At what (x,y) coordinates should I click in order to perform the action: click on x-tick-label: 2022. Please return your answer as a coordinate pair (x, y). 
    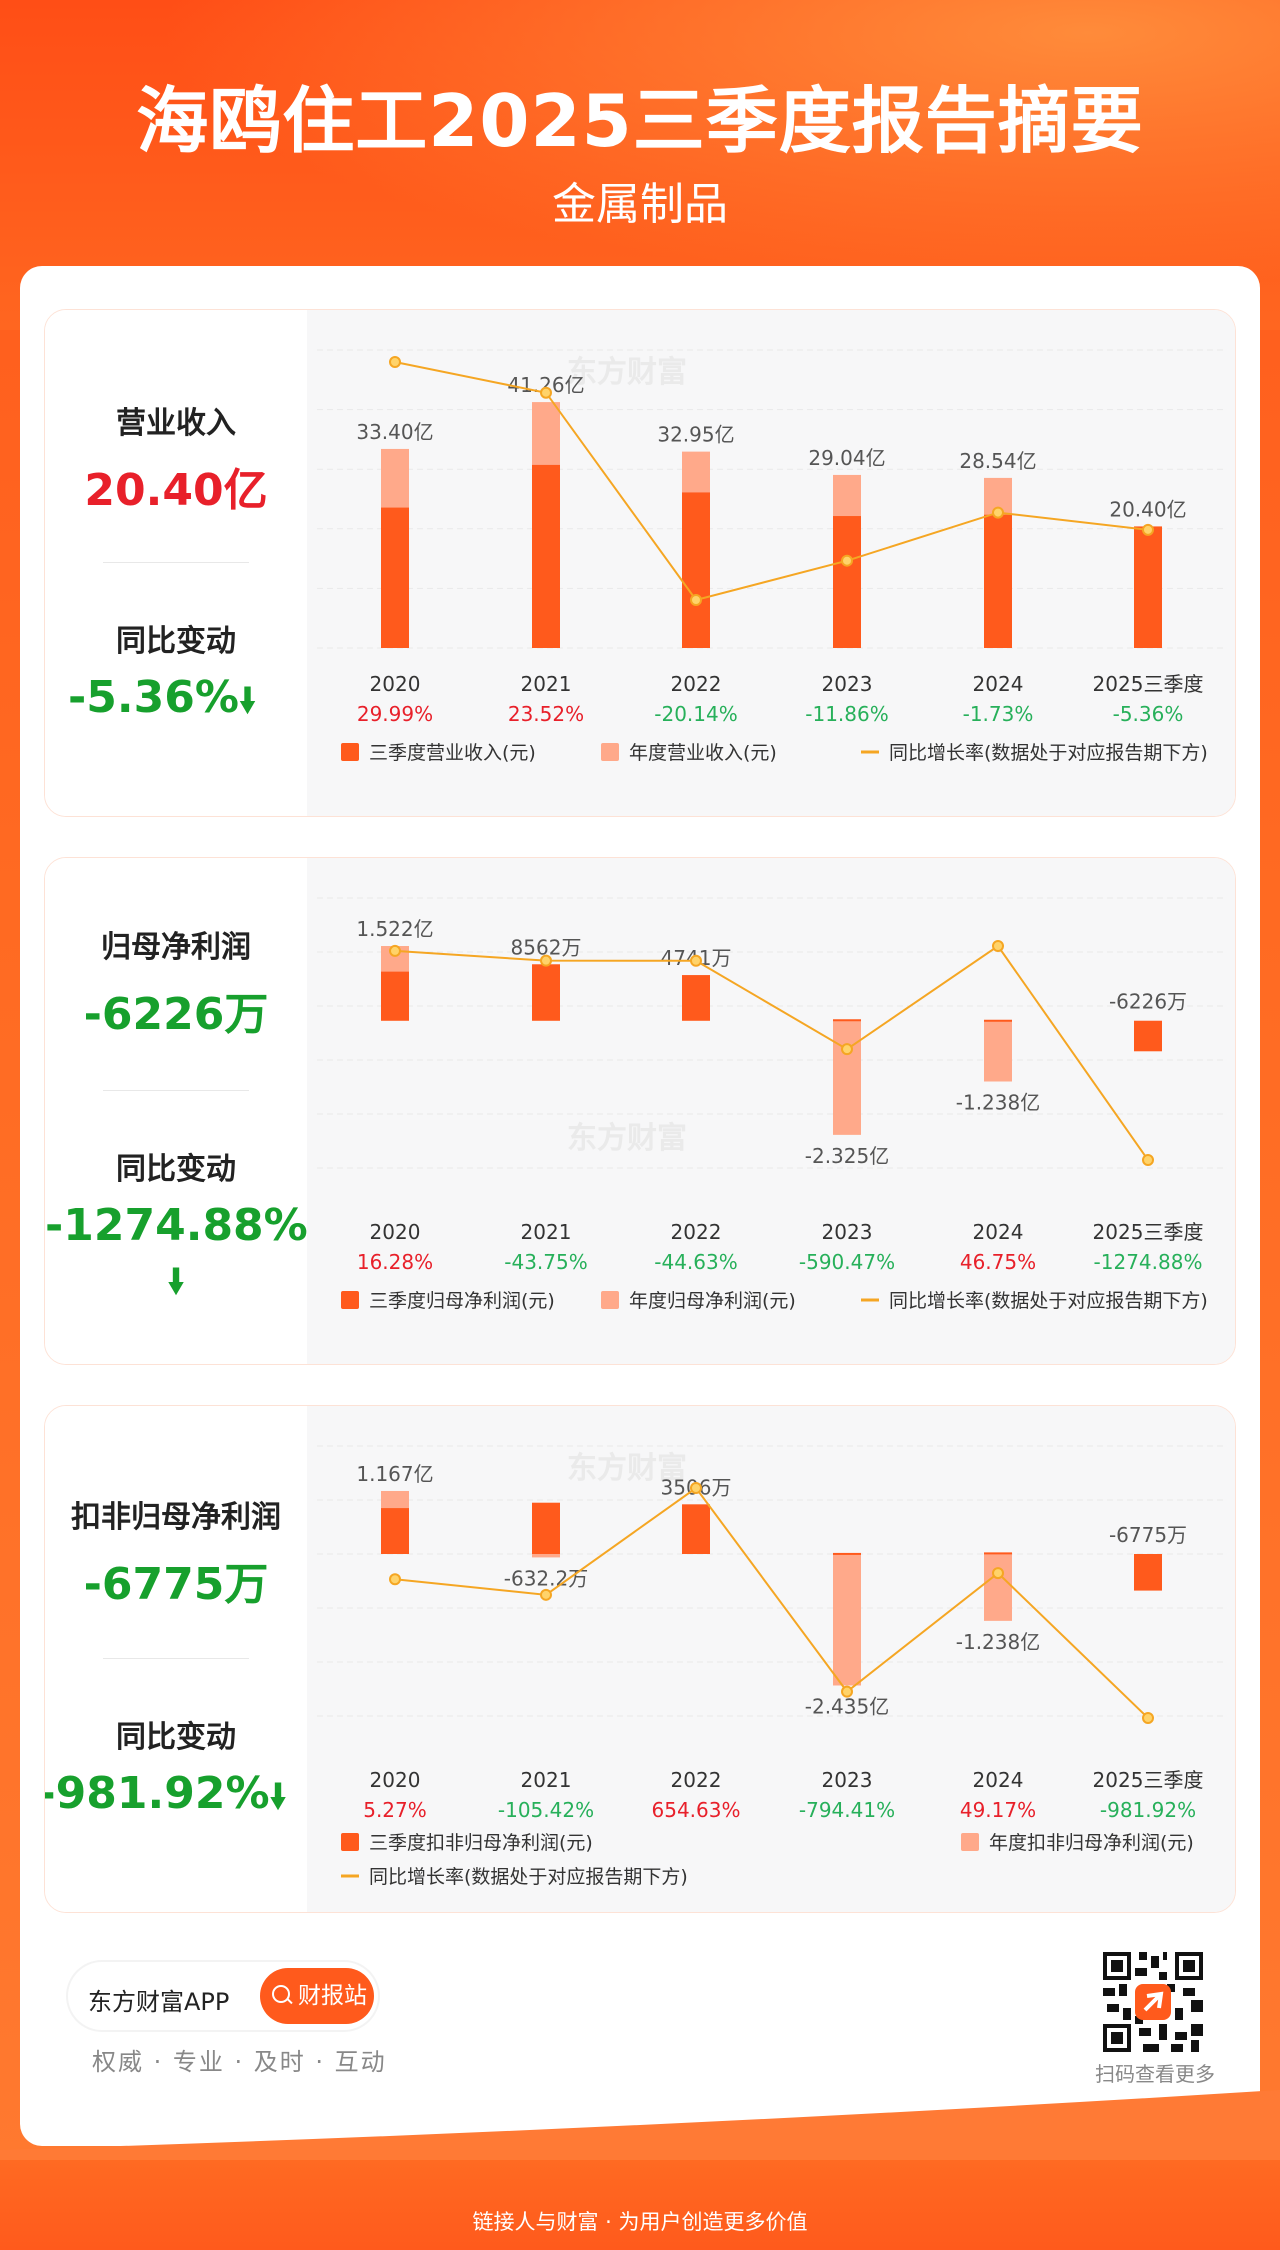
    Looking at the image, I should click on (696, 1780).